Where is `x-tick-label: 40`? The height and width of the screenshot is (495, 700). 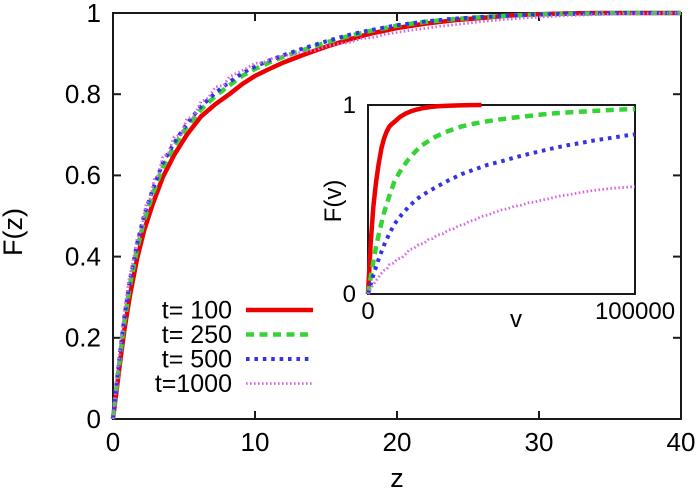 x-tick-label: 40 is located at coordinates (681, 442).